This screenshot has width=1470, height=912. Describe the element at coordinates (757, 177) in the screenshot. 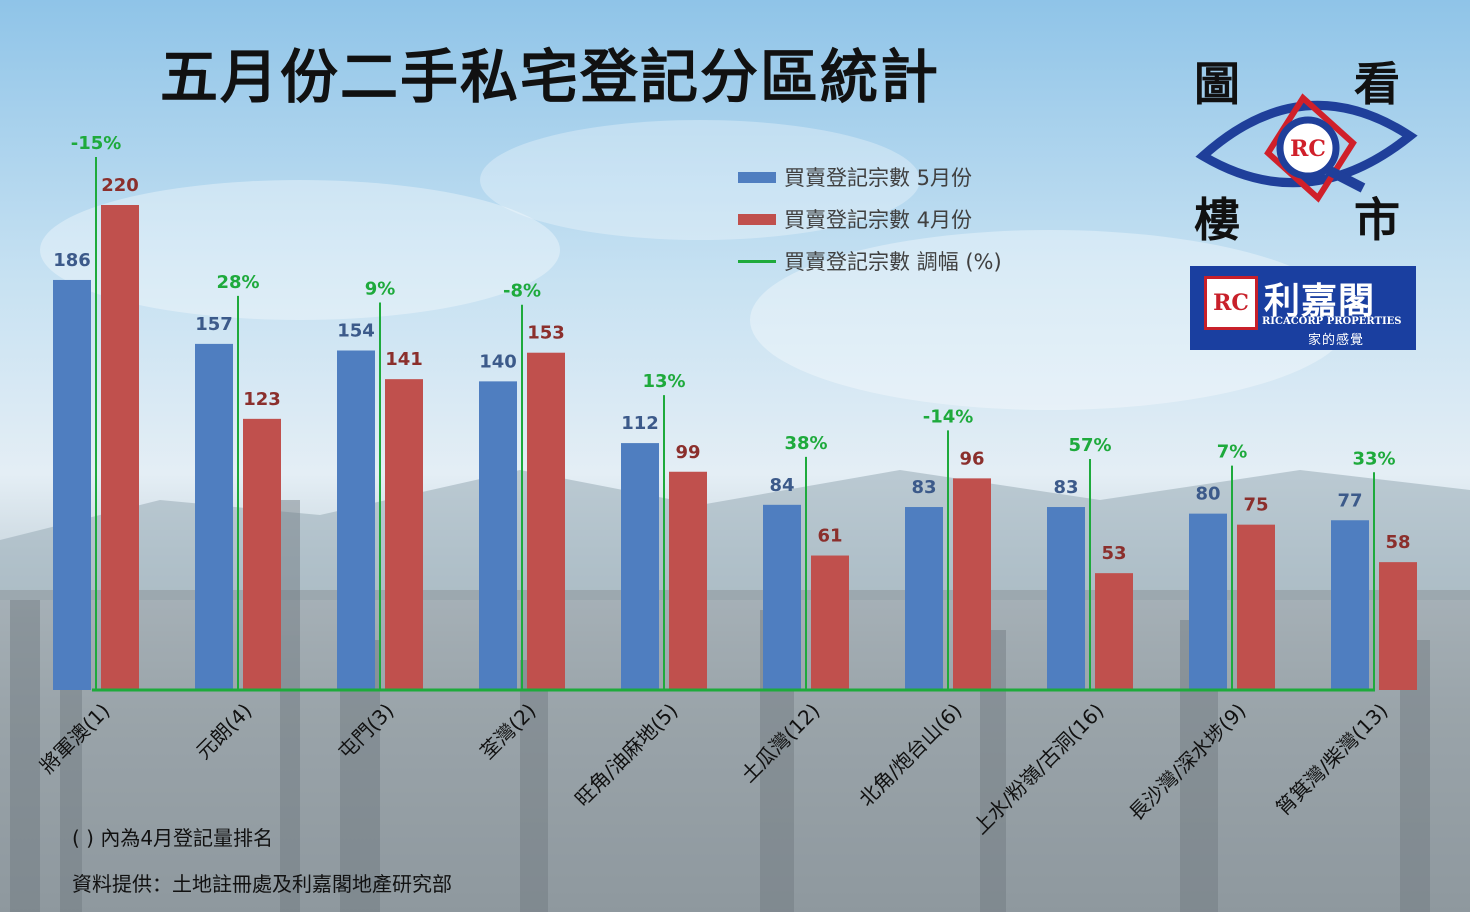

I see `legend-swatch-may` at that location.